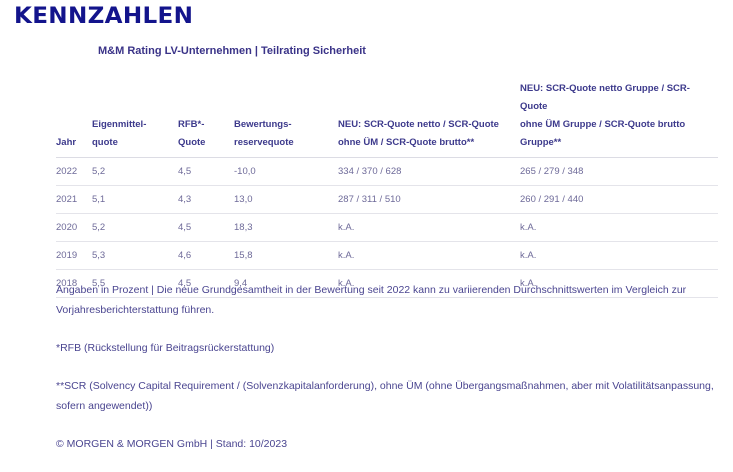 The width and height of the screenshot is (733, 472). I want to click on cell-rfb-quote: 4,6, so click(206, 255).